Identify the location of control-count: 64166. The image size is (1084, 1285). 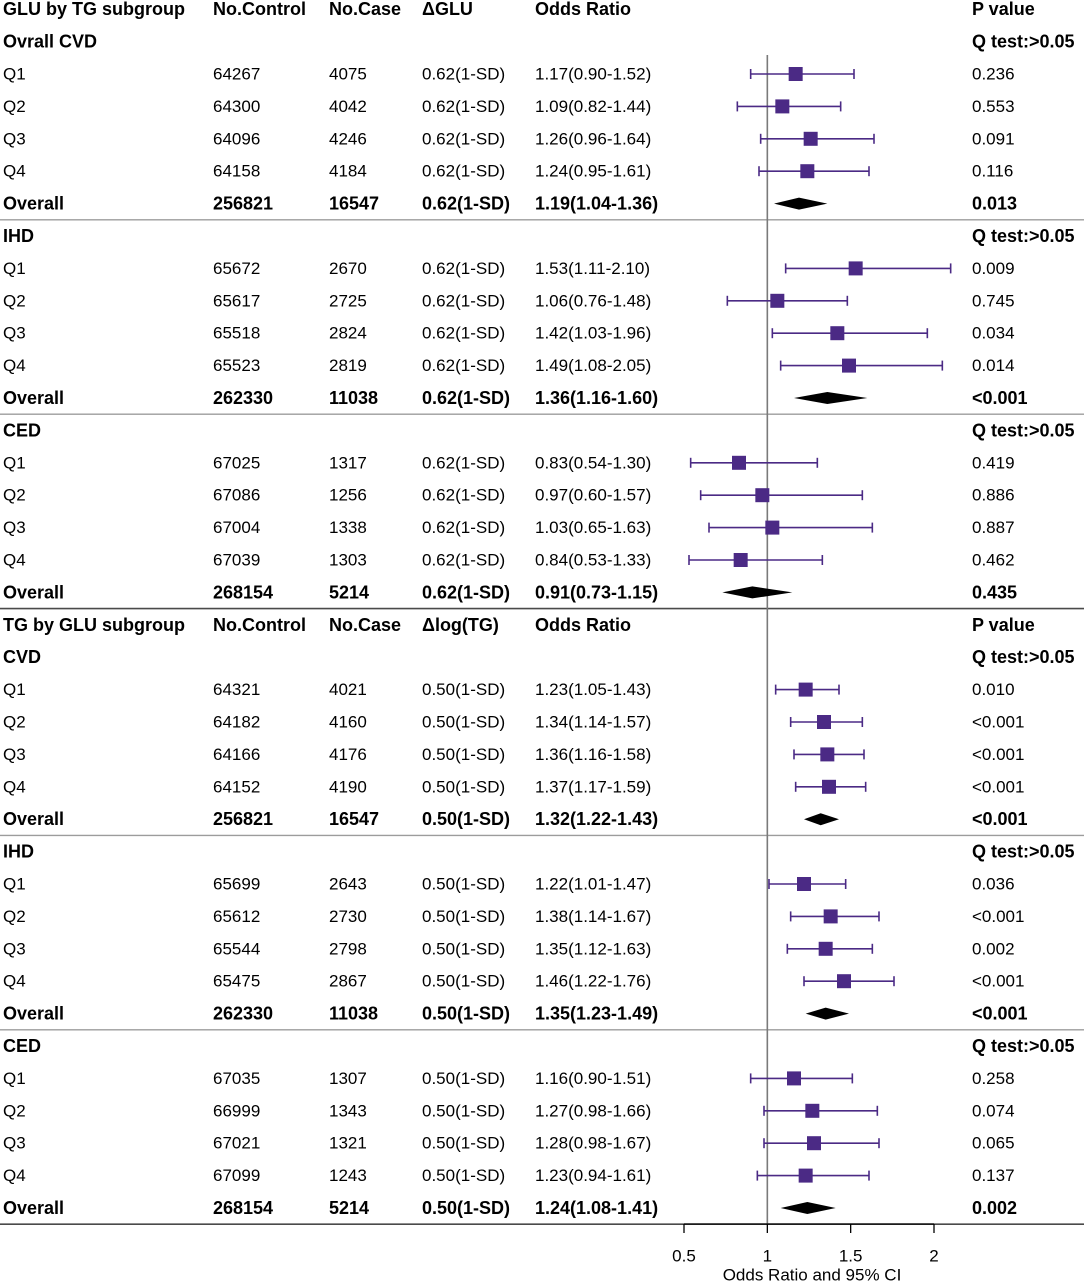
(236, 754).